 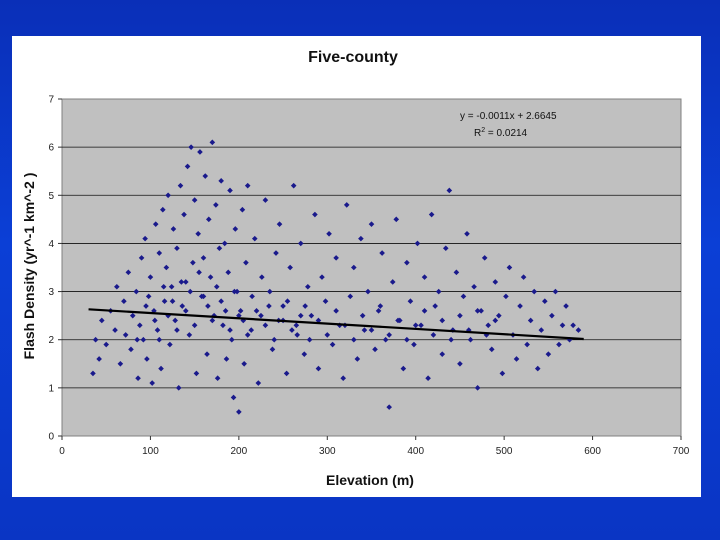 What do you see at coordinates (483, 130) in the screenshot?
I see `r2-superscript: 2` at bounding box center [483, 130].